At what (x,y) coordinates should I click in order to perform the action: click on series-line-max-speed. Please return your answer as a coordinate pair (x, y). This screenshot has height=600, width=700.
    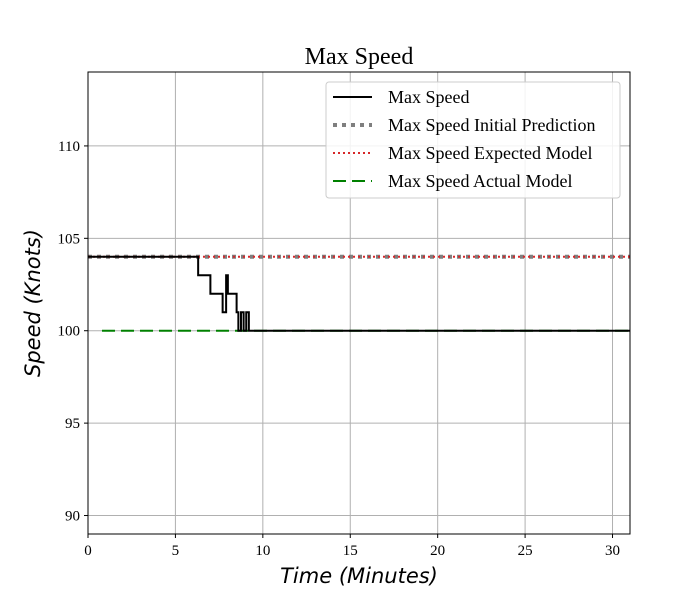
    Looking at the image, I should click on (359, 293).